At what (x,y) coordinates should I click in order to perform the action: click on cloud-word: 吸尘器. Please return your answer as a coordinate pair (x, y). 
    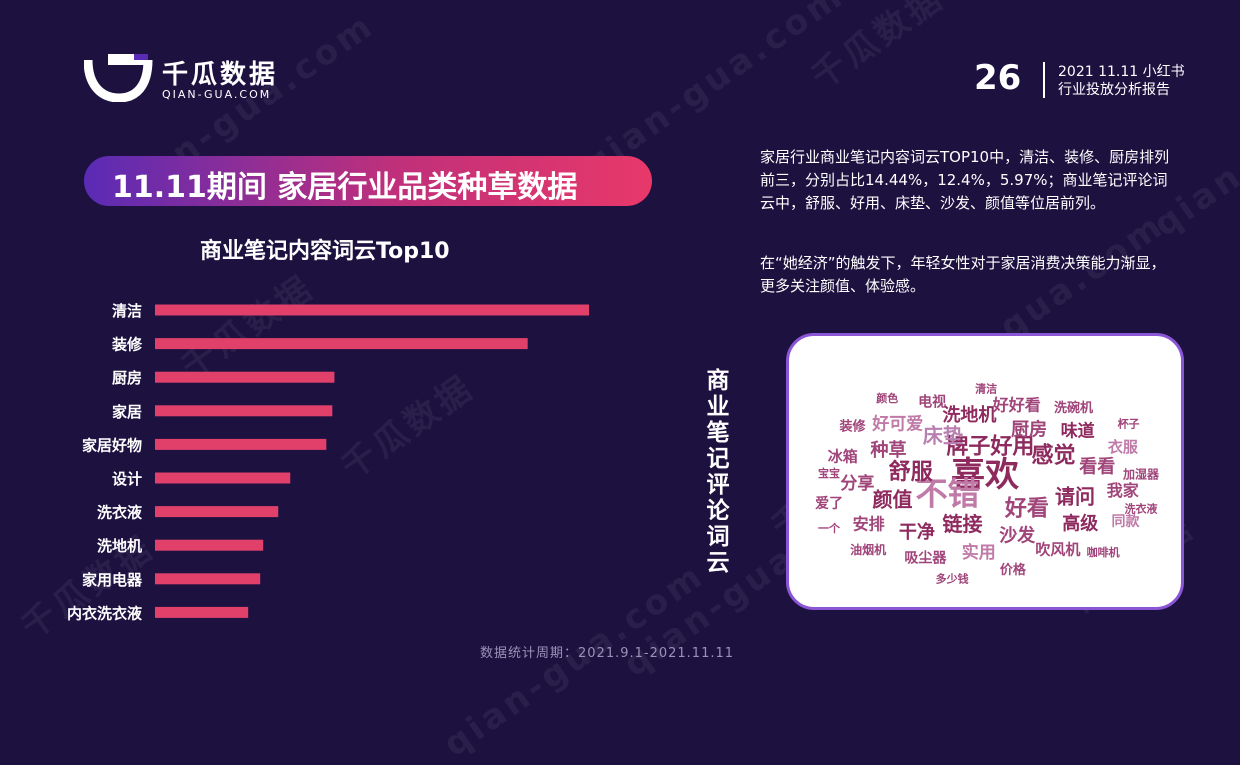
    Looking at the image, I should click on (925, 558).